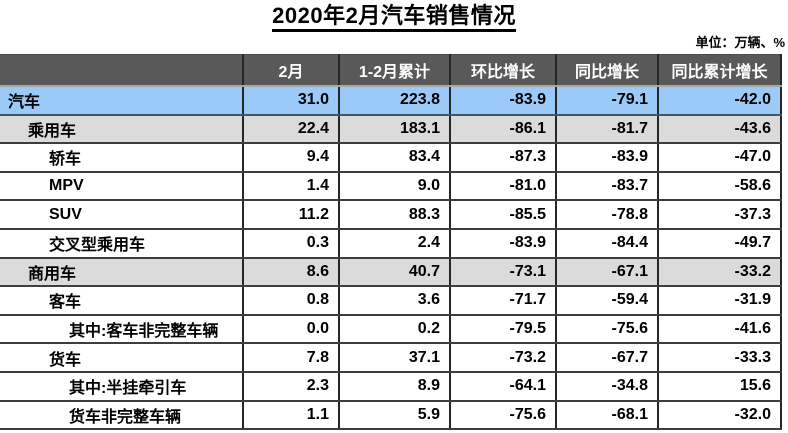  Describe the element at coordinates (606, 358) in the screenshot. I see `value-cell: -67.7` at that location.